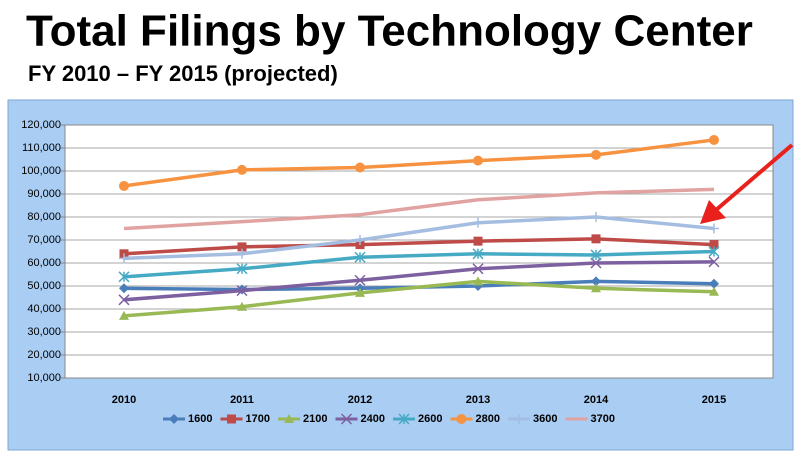 The image size is (800, 461). What do you see at coordinates (603, 419) in the screenshot?
I see `legend-label: 3700` at bounding box center [603, 419].